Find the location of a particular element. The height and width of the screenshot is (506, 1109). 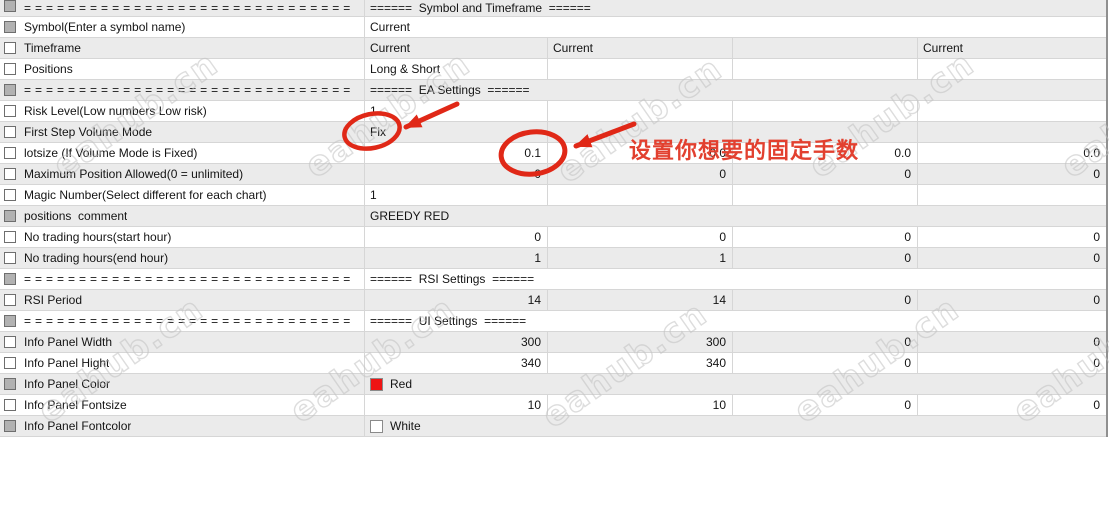

param-value-cell: Red is located at coordinates (735, 384).